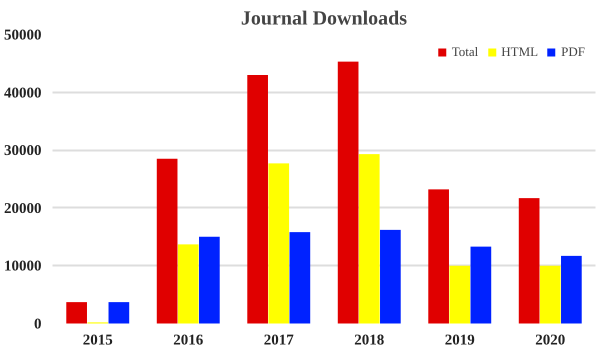 This screenshot has width=600, height=347. What do you see at coordinates (369, 339) in the screenshot?
I see `x-tick-label: 2018` at bounding box center [369, 339].